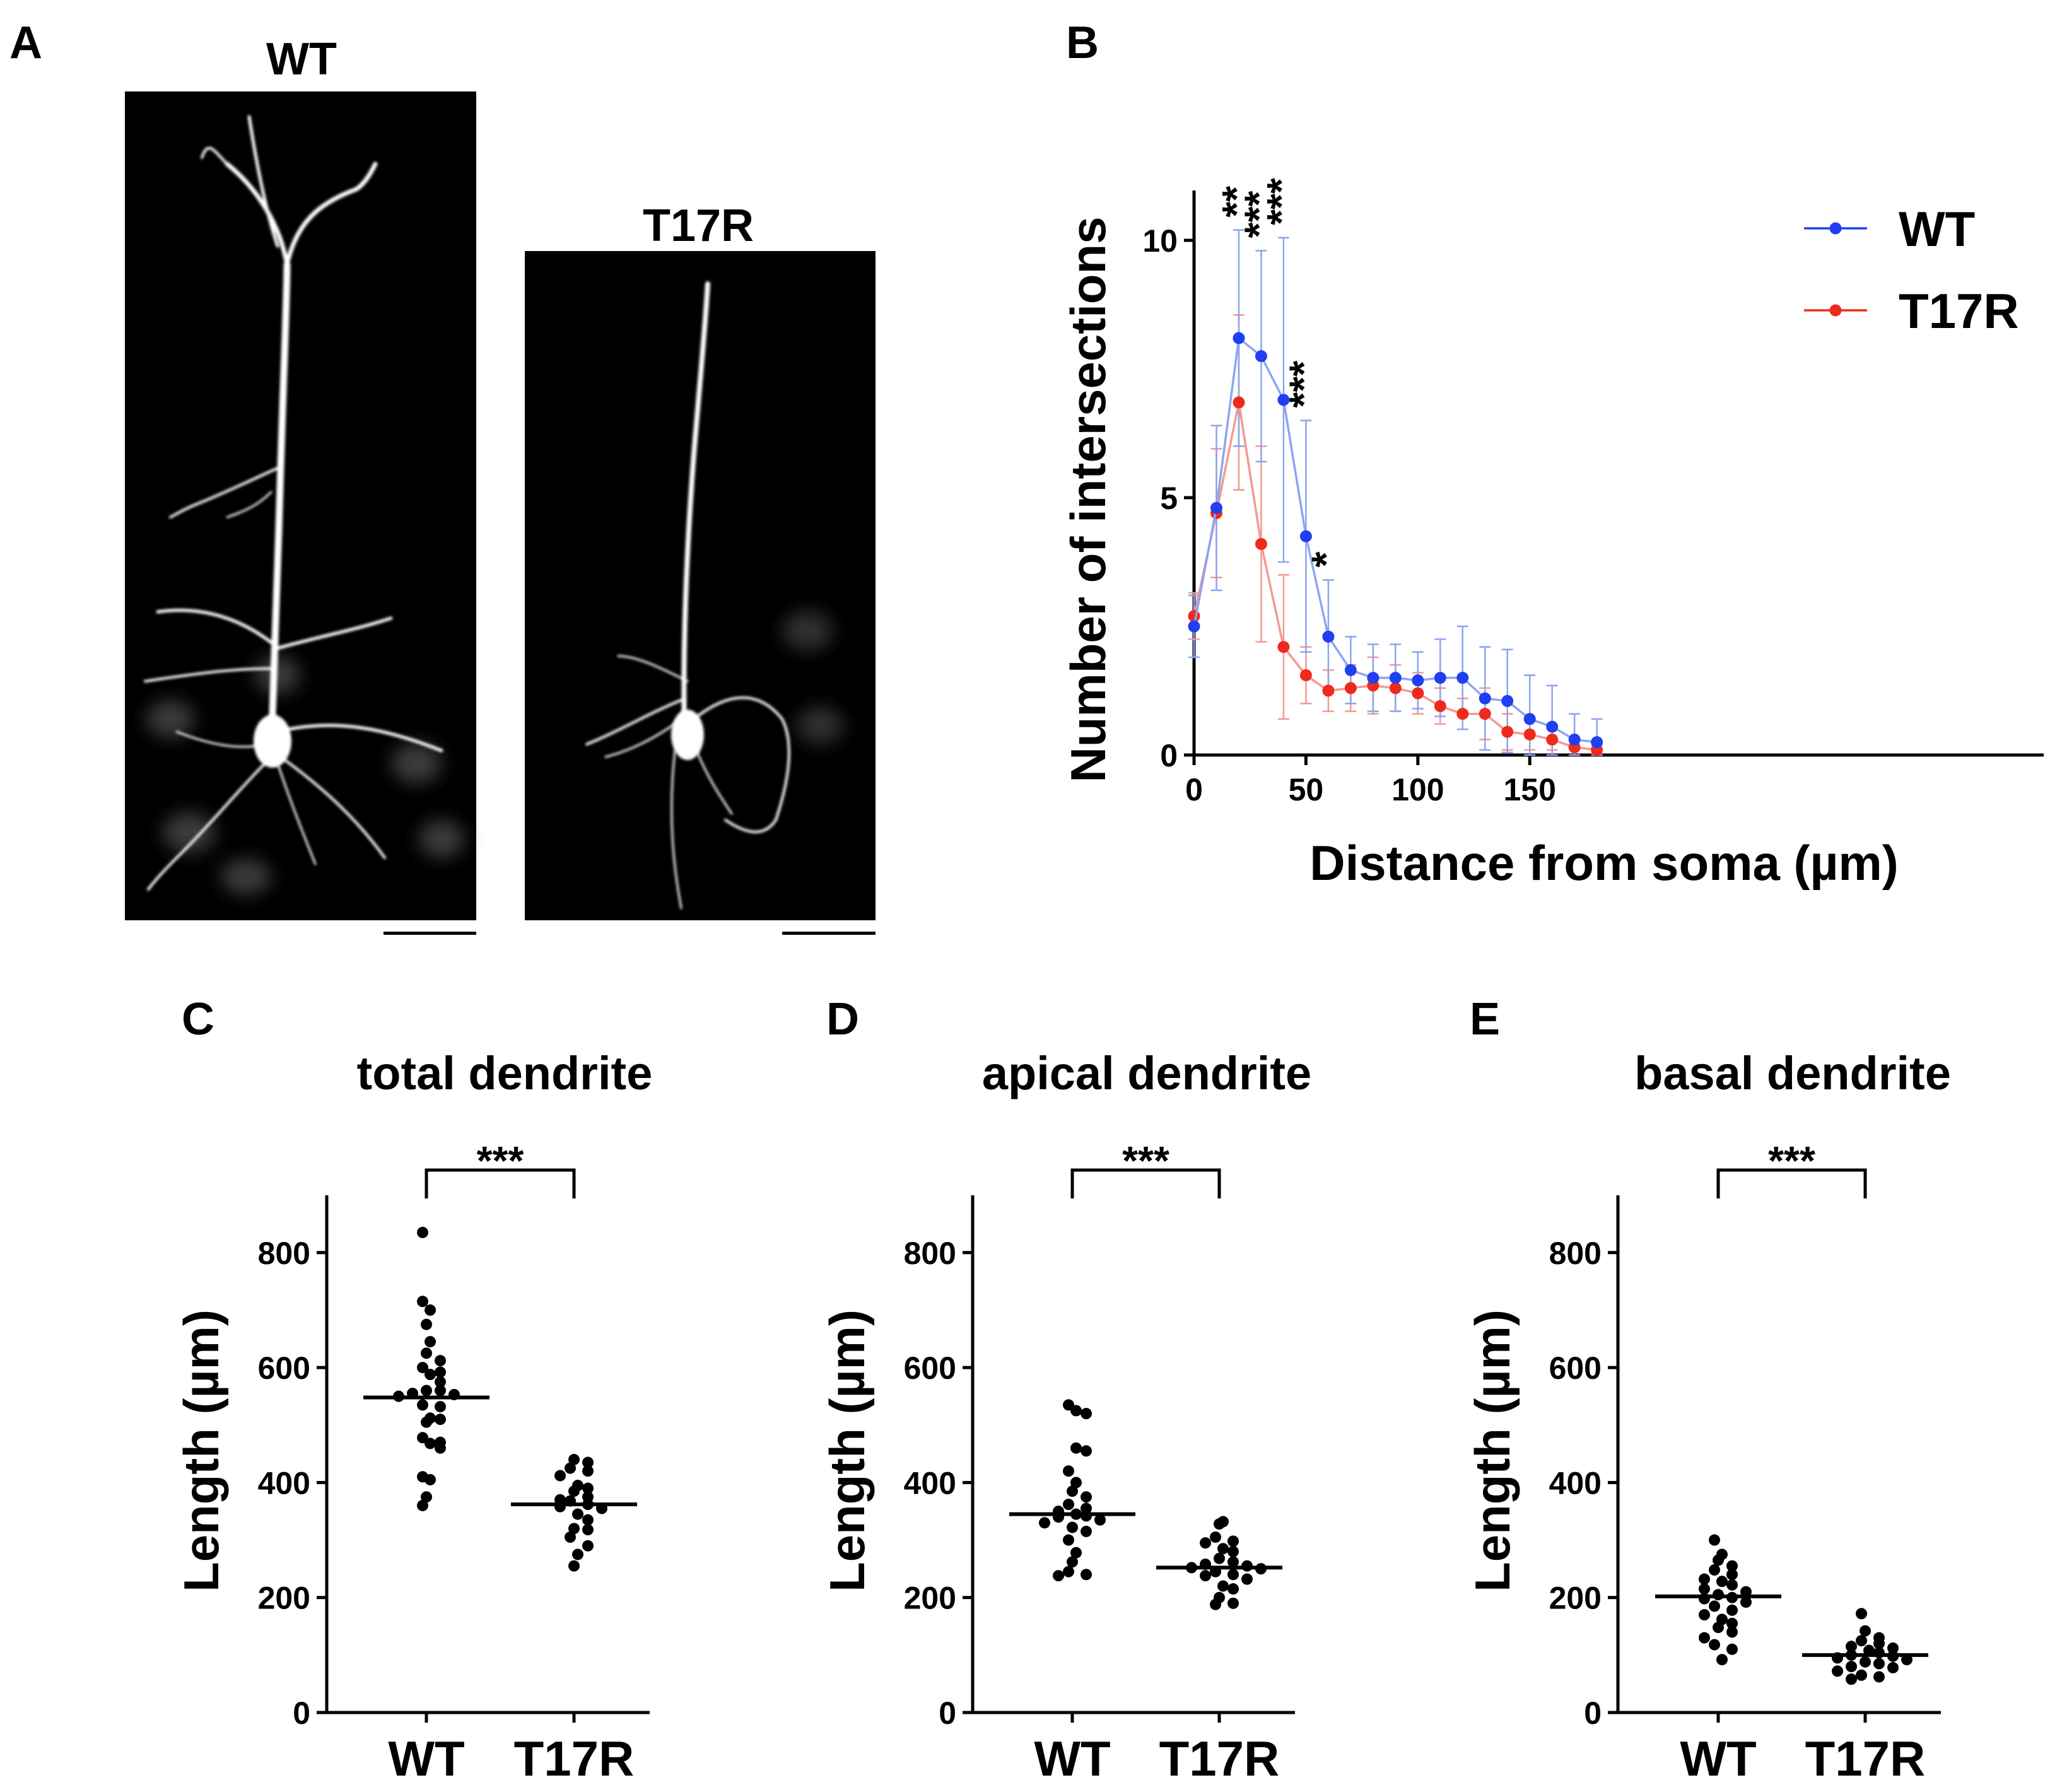 This screenshot has width=2062, height=1792. I want to click on panel-title: total dendrite, so click(505, 1073).